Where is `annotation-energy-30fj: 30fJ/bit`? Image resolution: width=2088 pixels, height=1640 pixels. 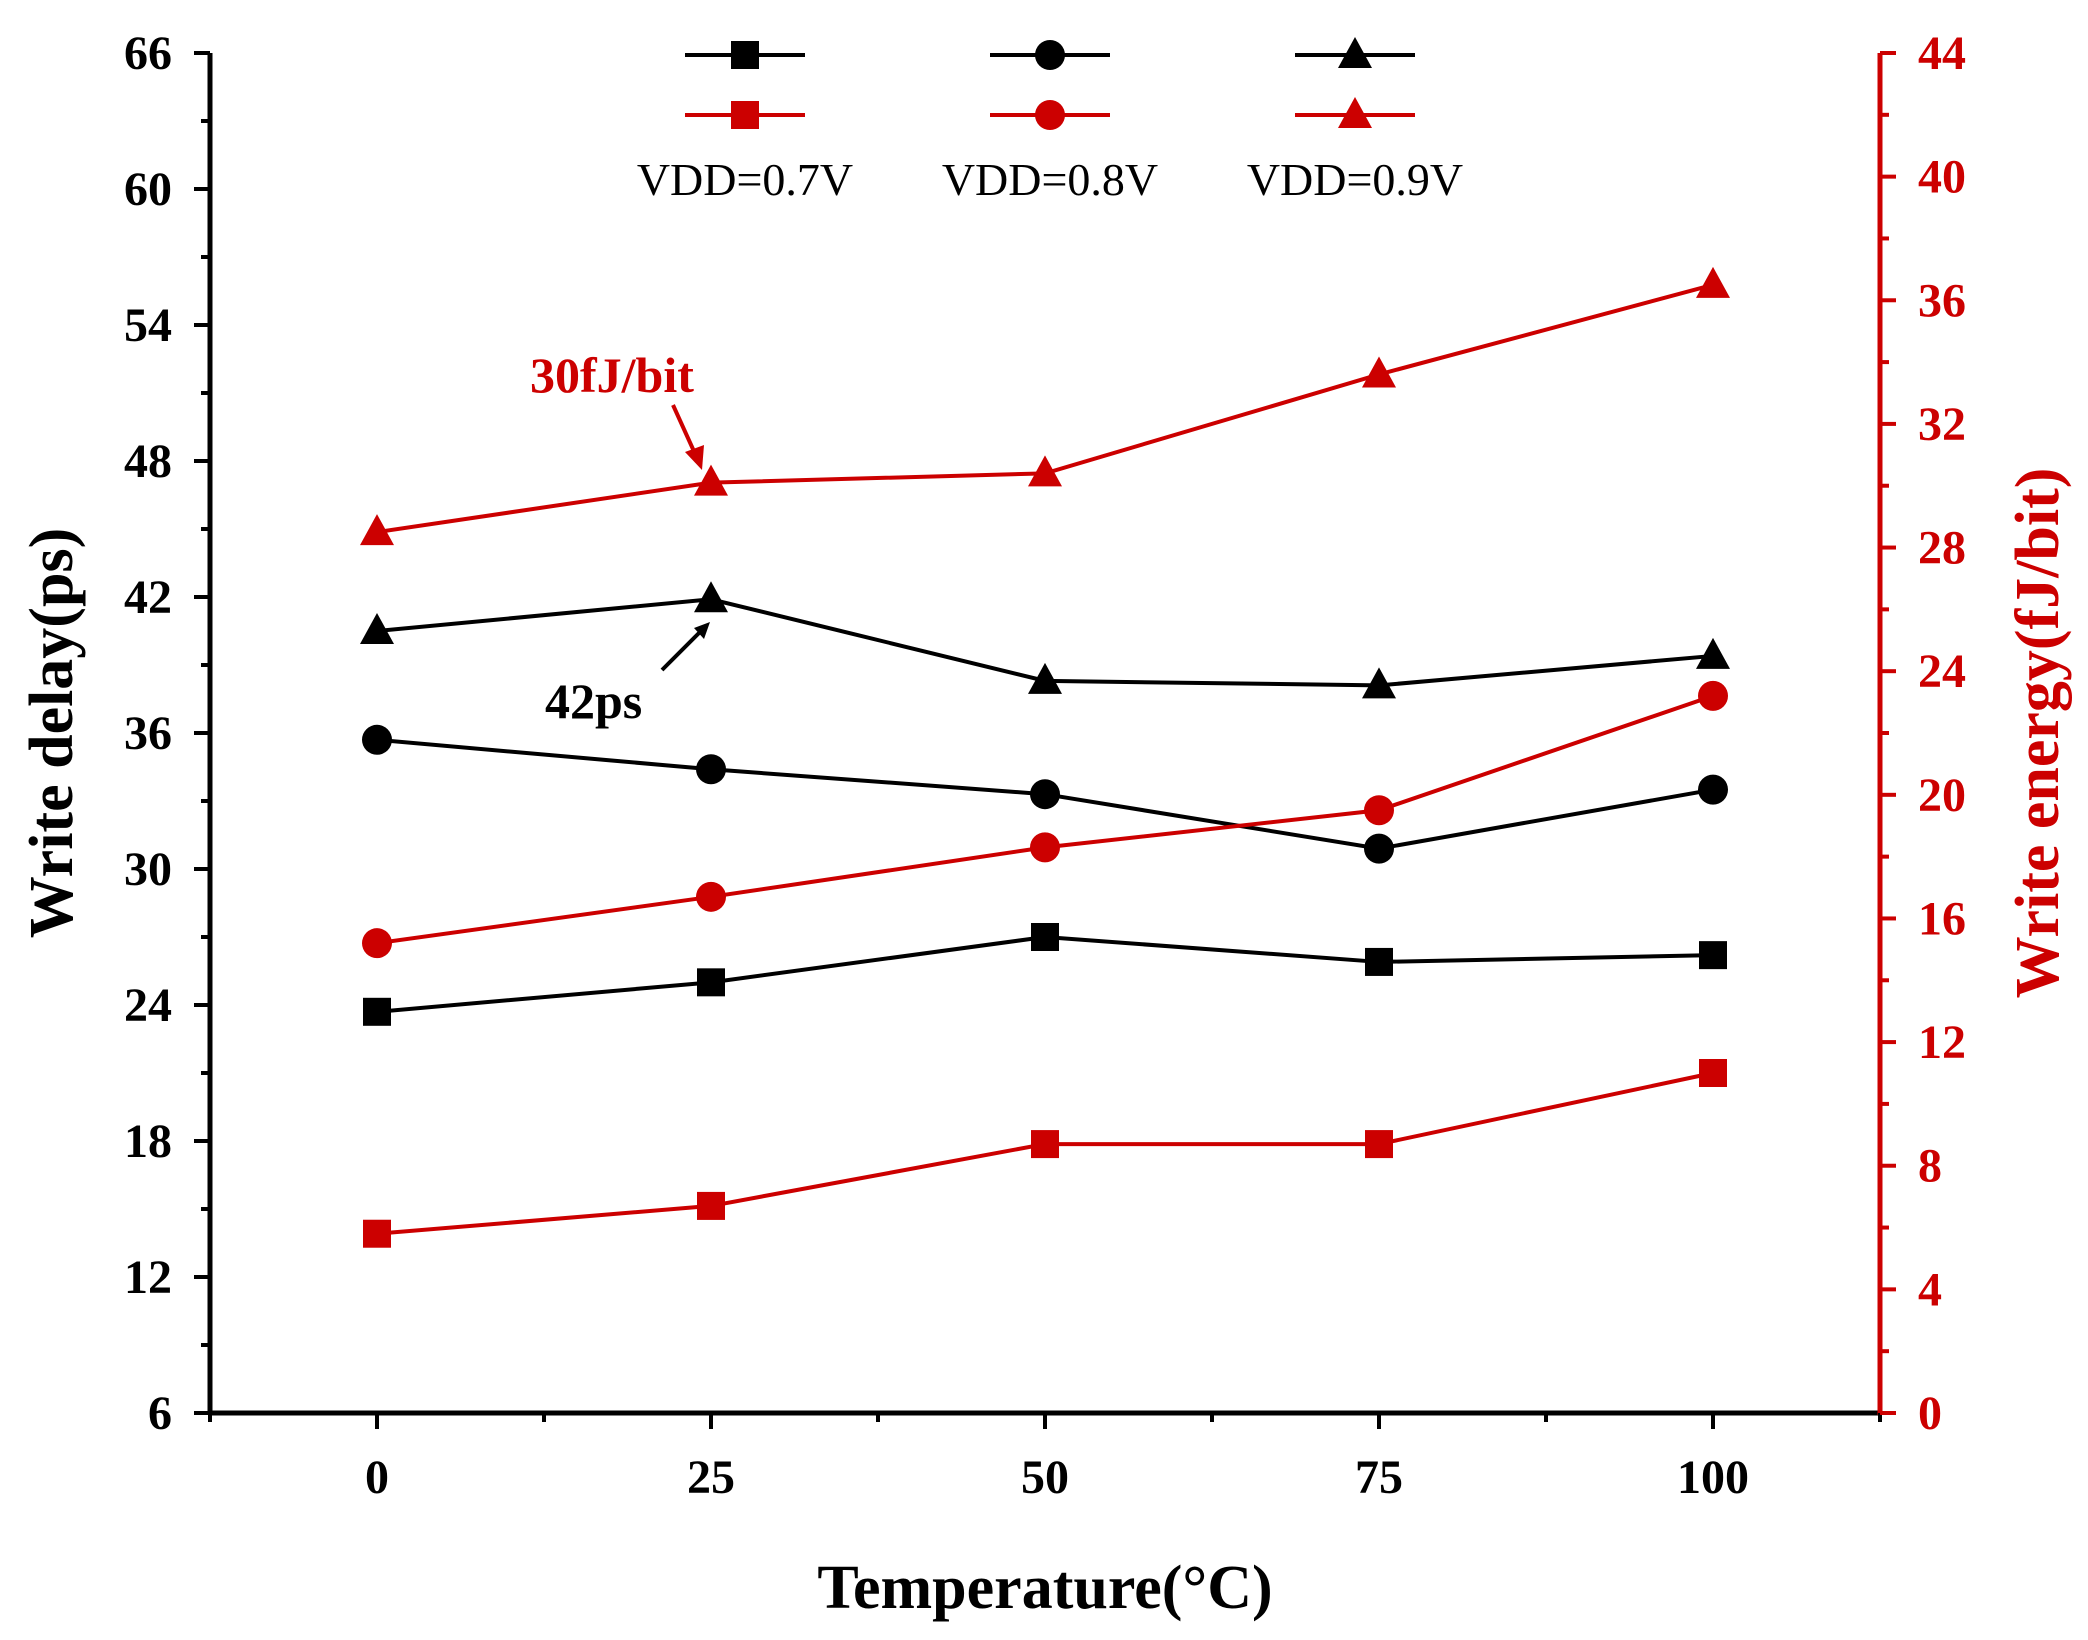
annotation-energy-30fj: 30fJ/bit is located at coordinates (612, 375).